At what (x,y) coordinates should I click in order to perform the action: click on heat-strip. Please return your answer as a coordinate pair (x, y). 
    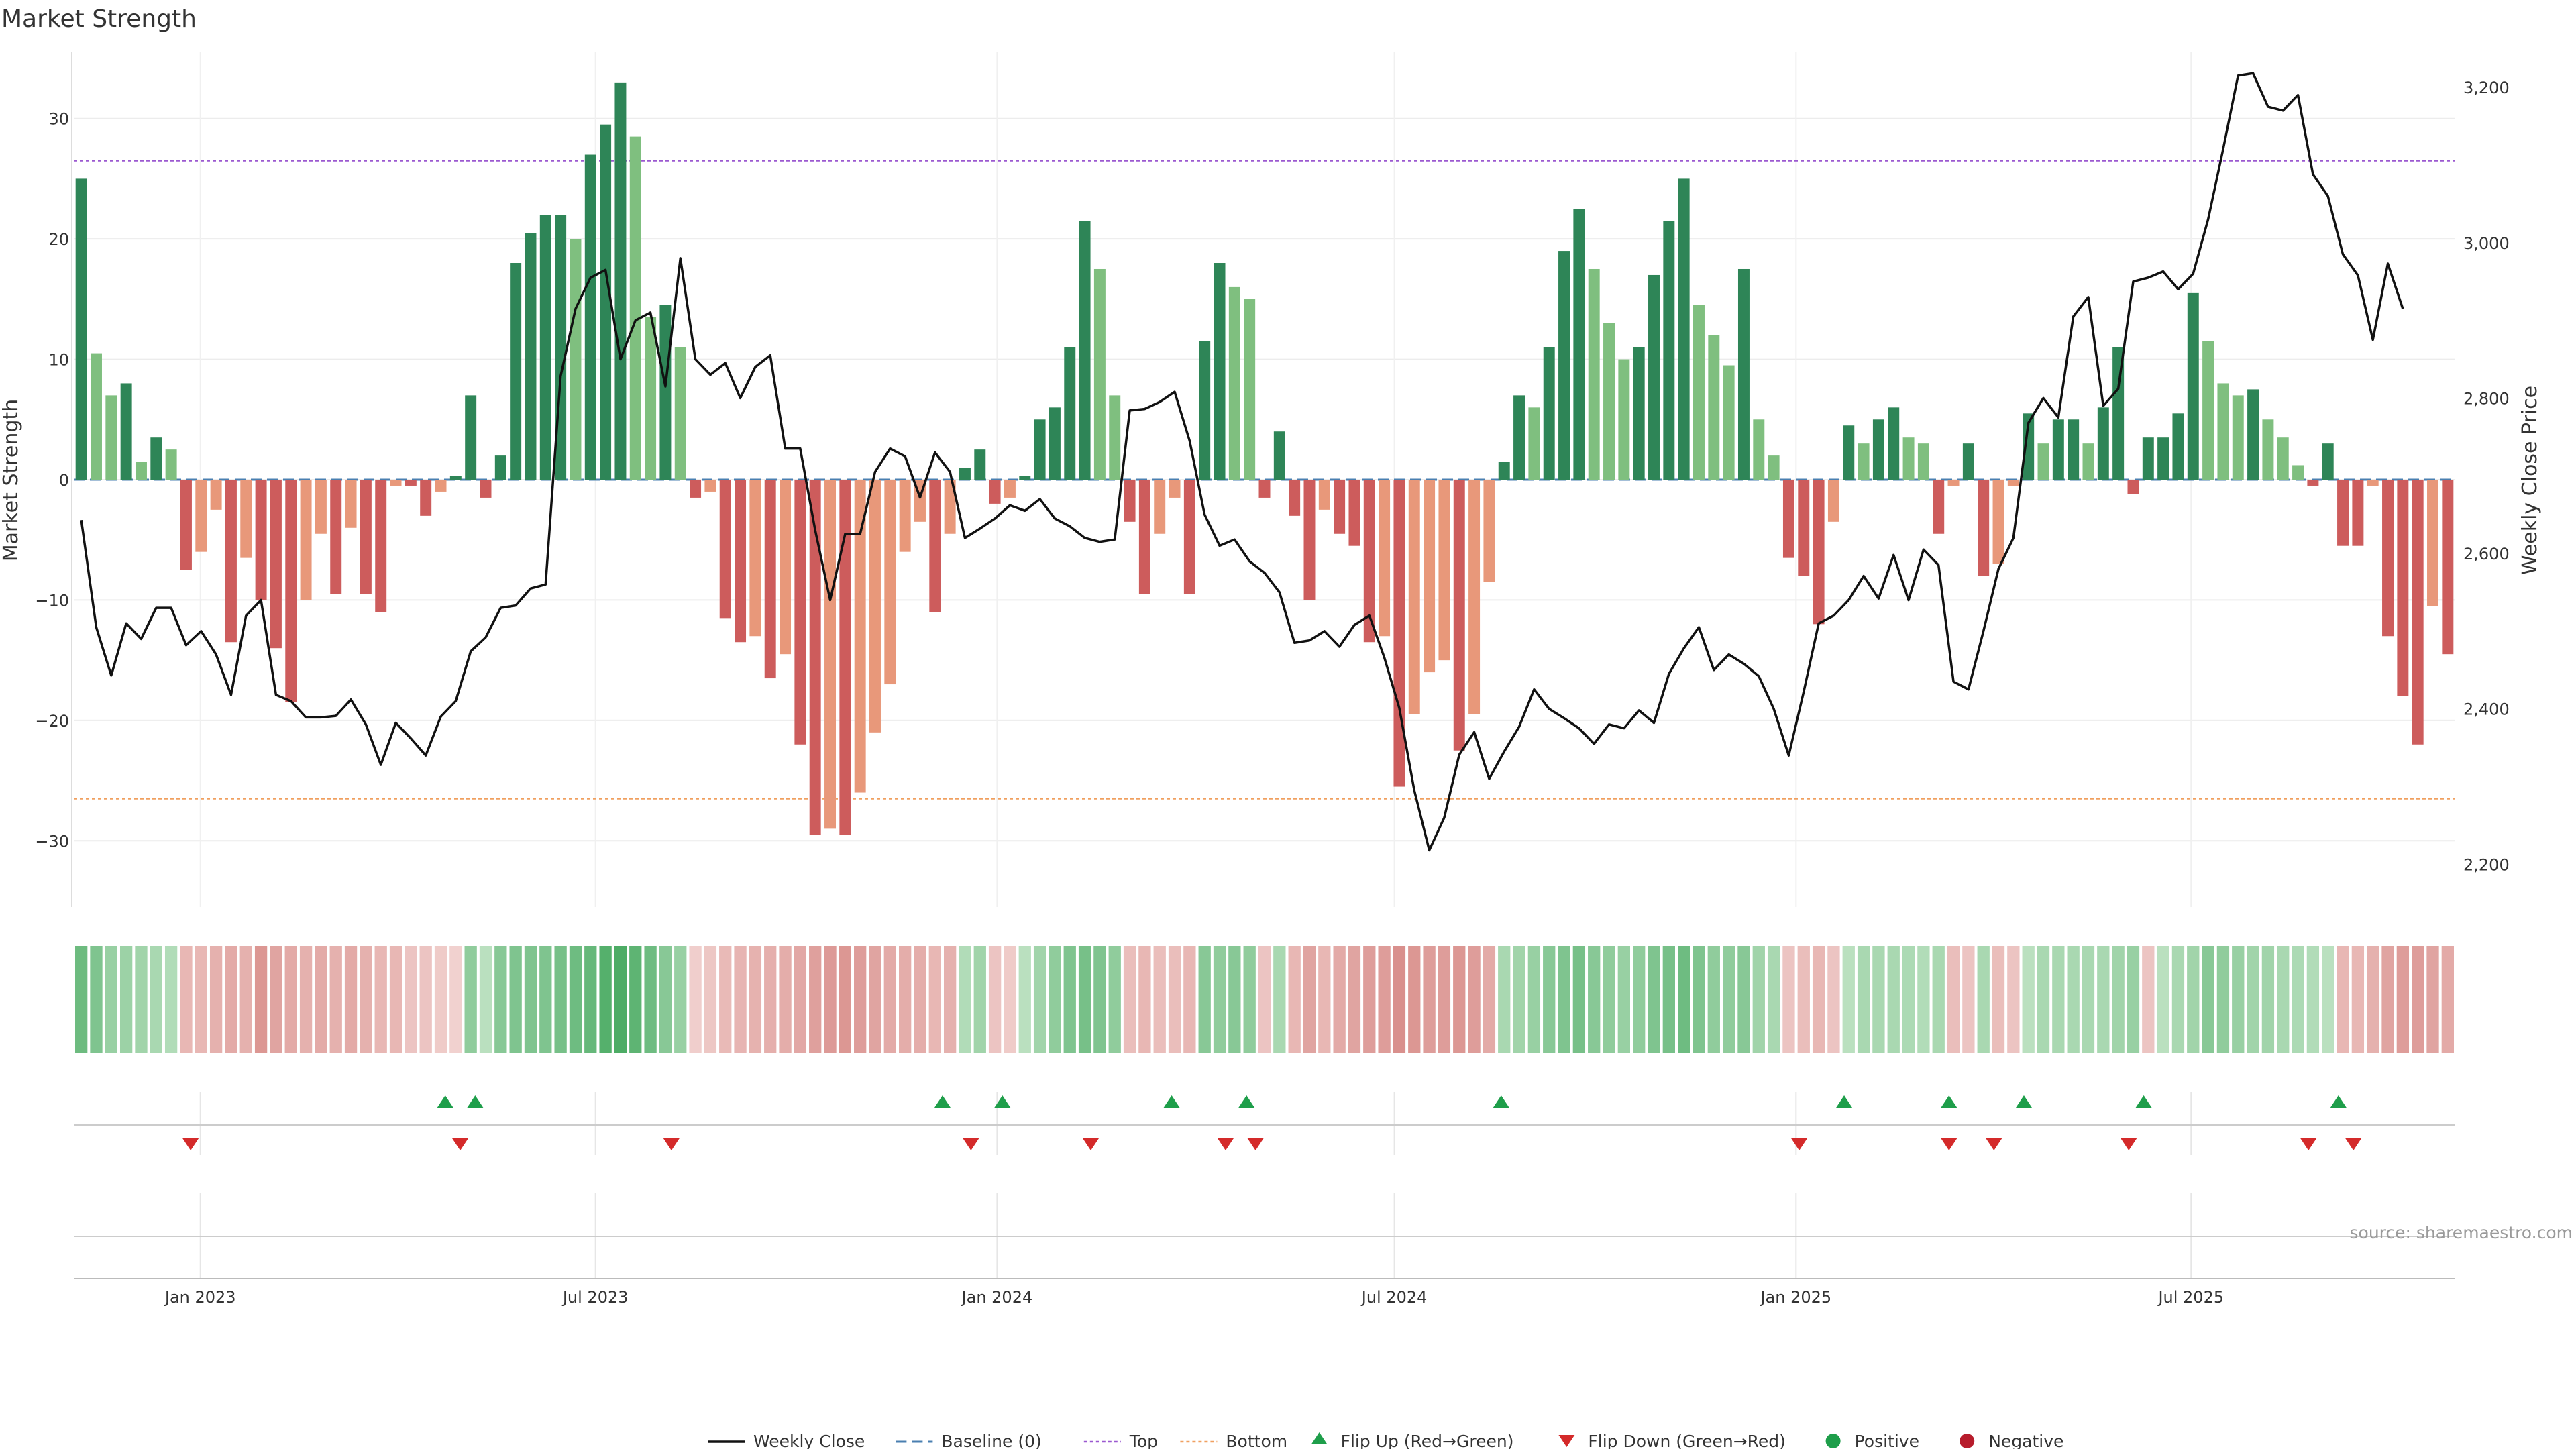
    Looking at the image, I should click on (1264, 999).